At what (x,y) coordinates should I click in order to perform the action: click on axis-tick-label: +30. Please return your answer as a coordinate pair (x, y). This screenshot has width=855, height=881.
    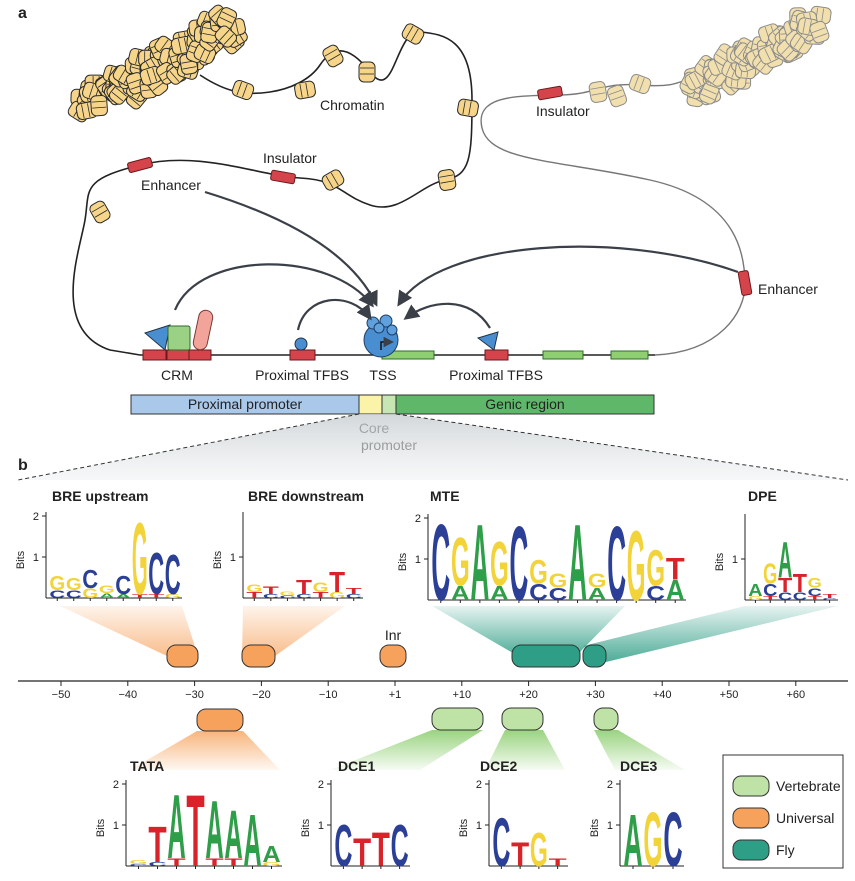
    Looking at the image, I should click on (595, 695).